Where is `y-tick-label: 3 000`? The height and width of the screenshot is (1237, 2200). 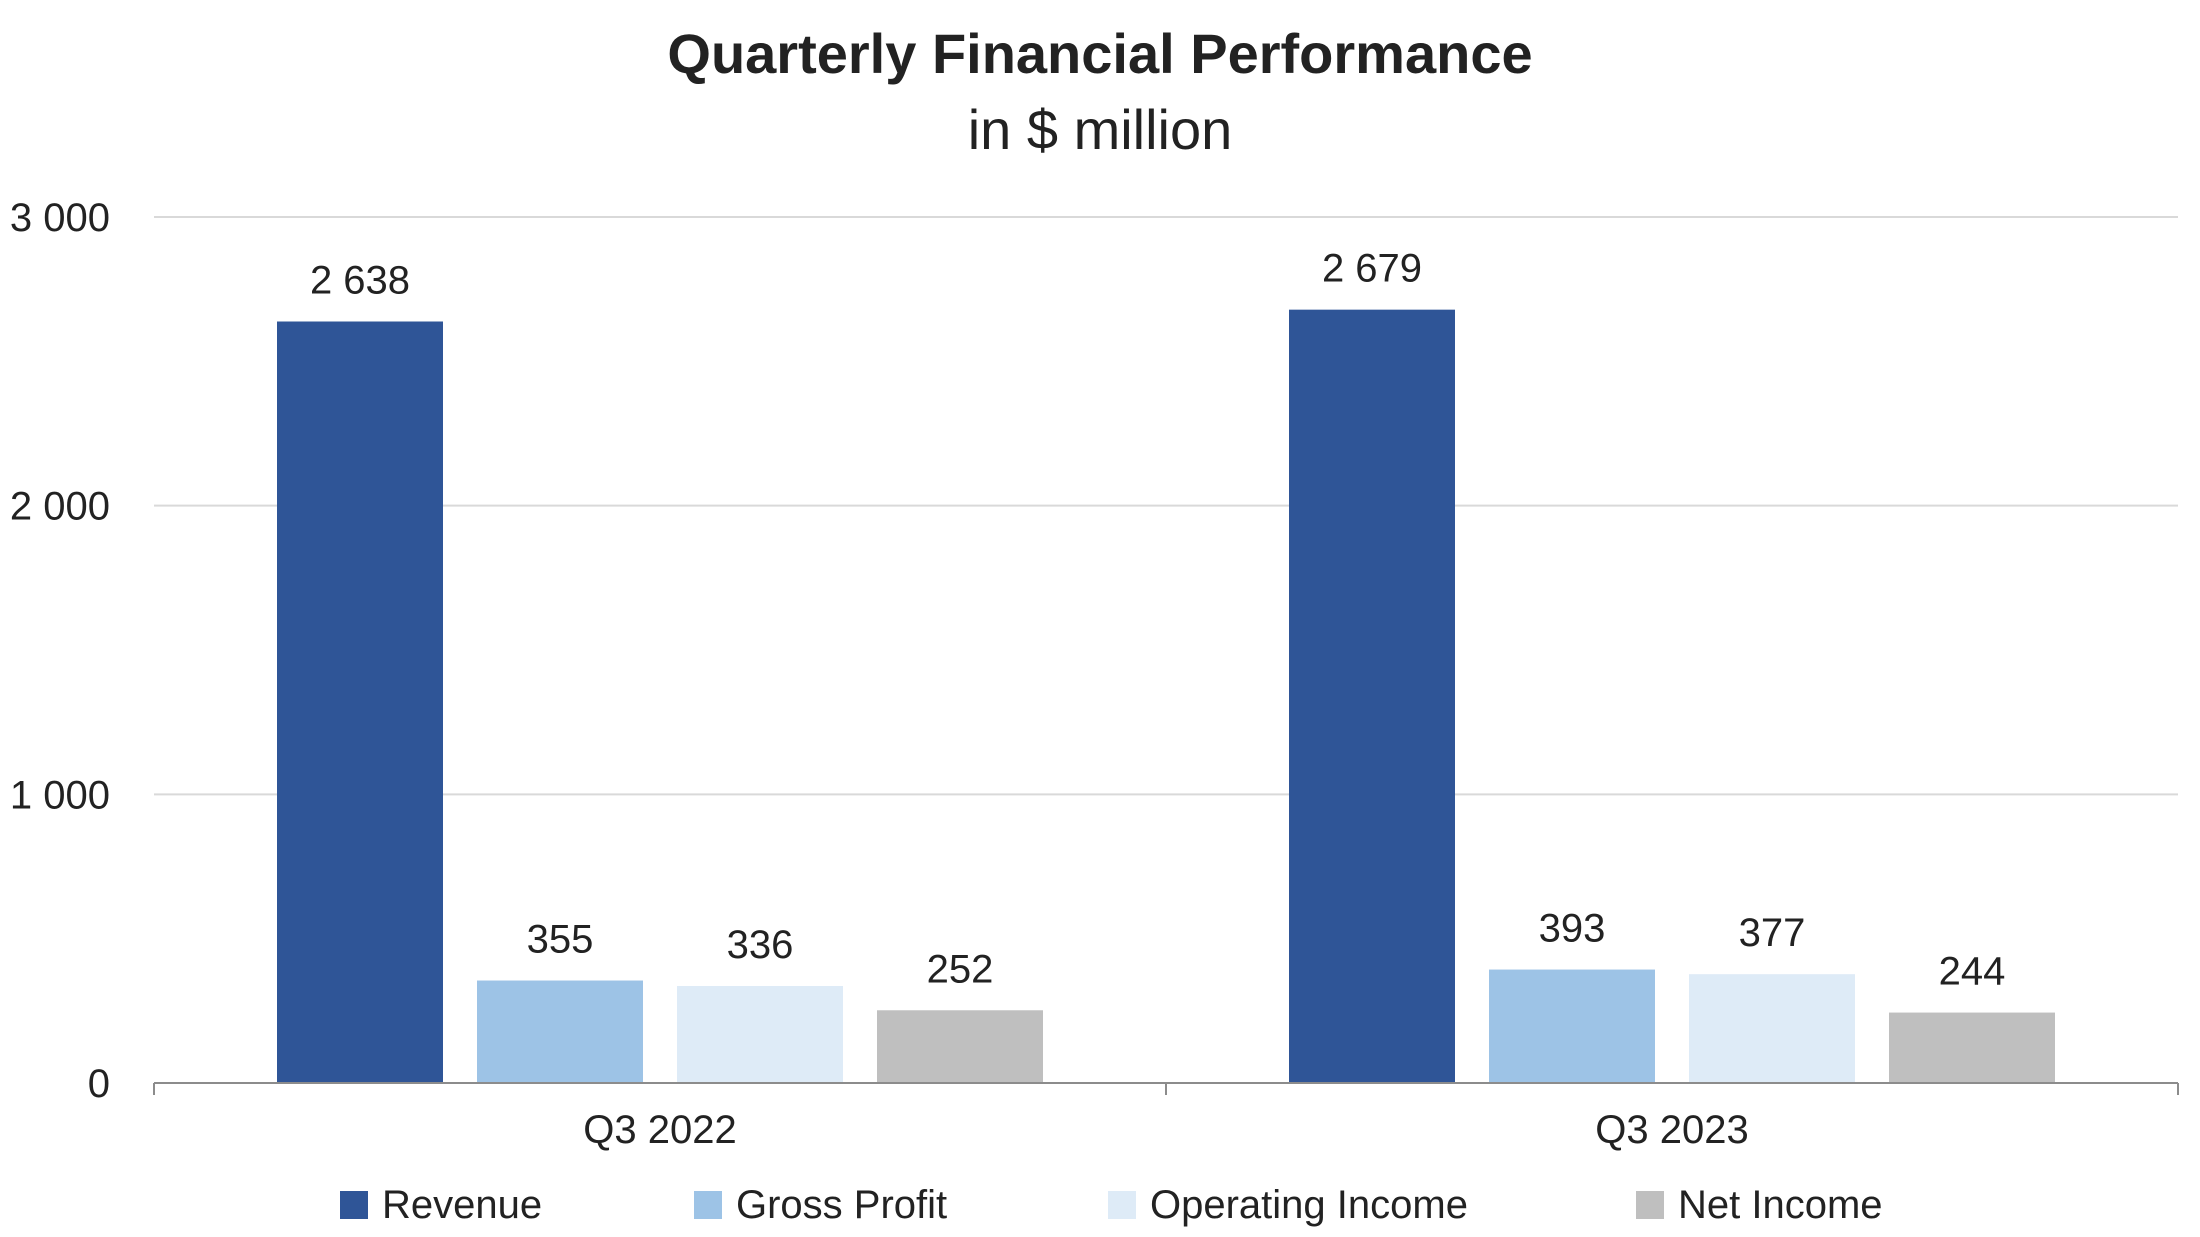
y-tick-label: 3 000 is located at coordinates (60, 218).